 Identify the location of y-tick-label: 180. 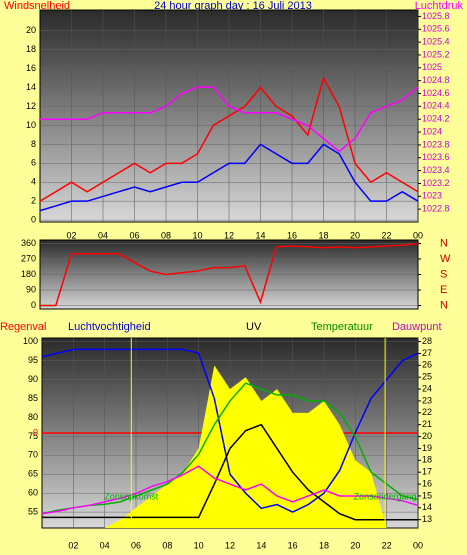
(28, 274).